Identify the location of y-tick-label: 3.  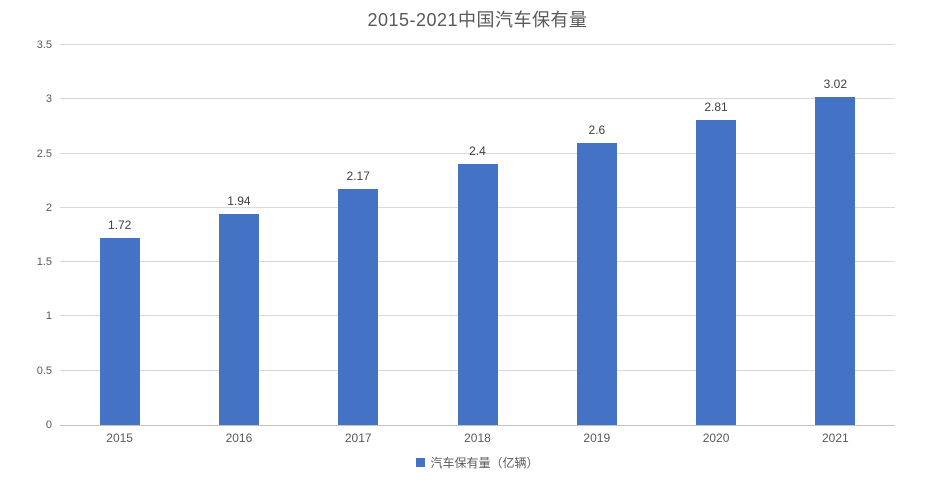
(48, 99).